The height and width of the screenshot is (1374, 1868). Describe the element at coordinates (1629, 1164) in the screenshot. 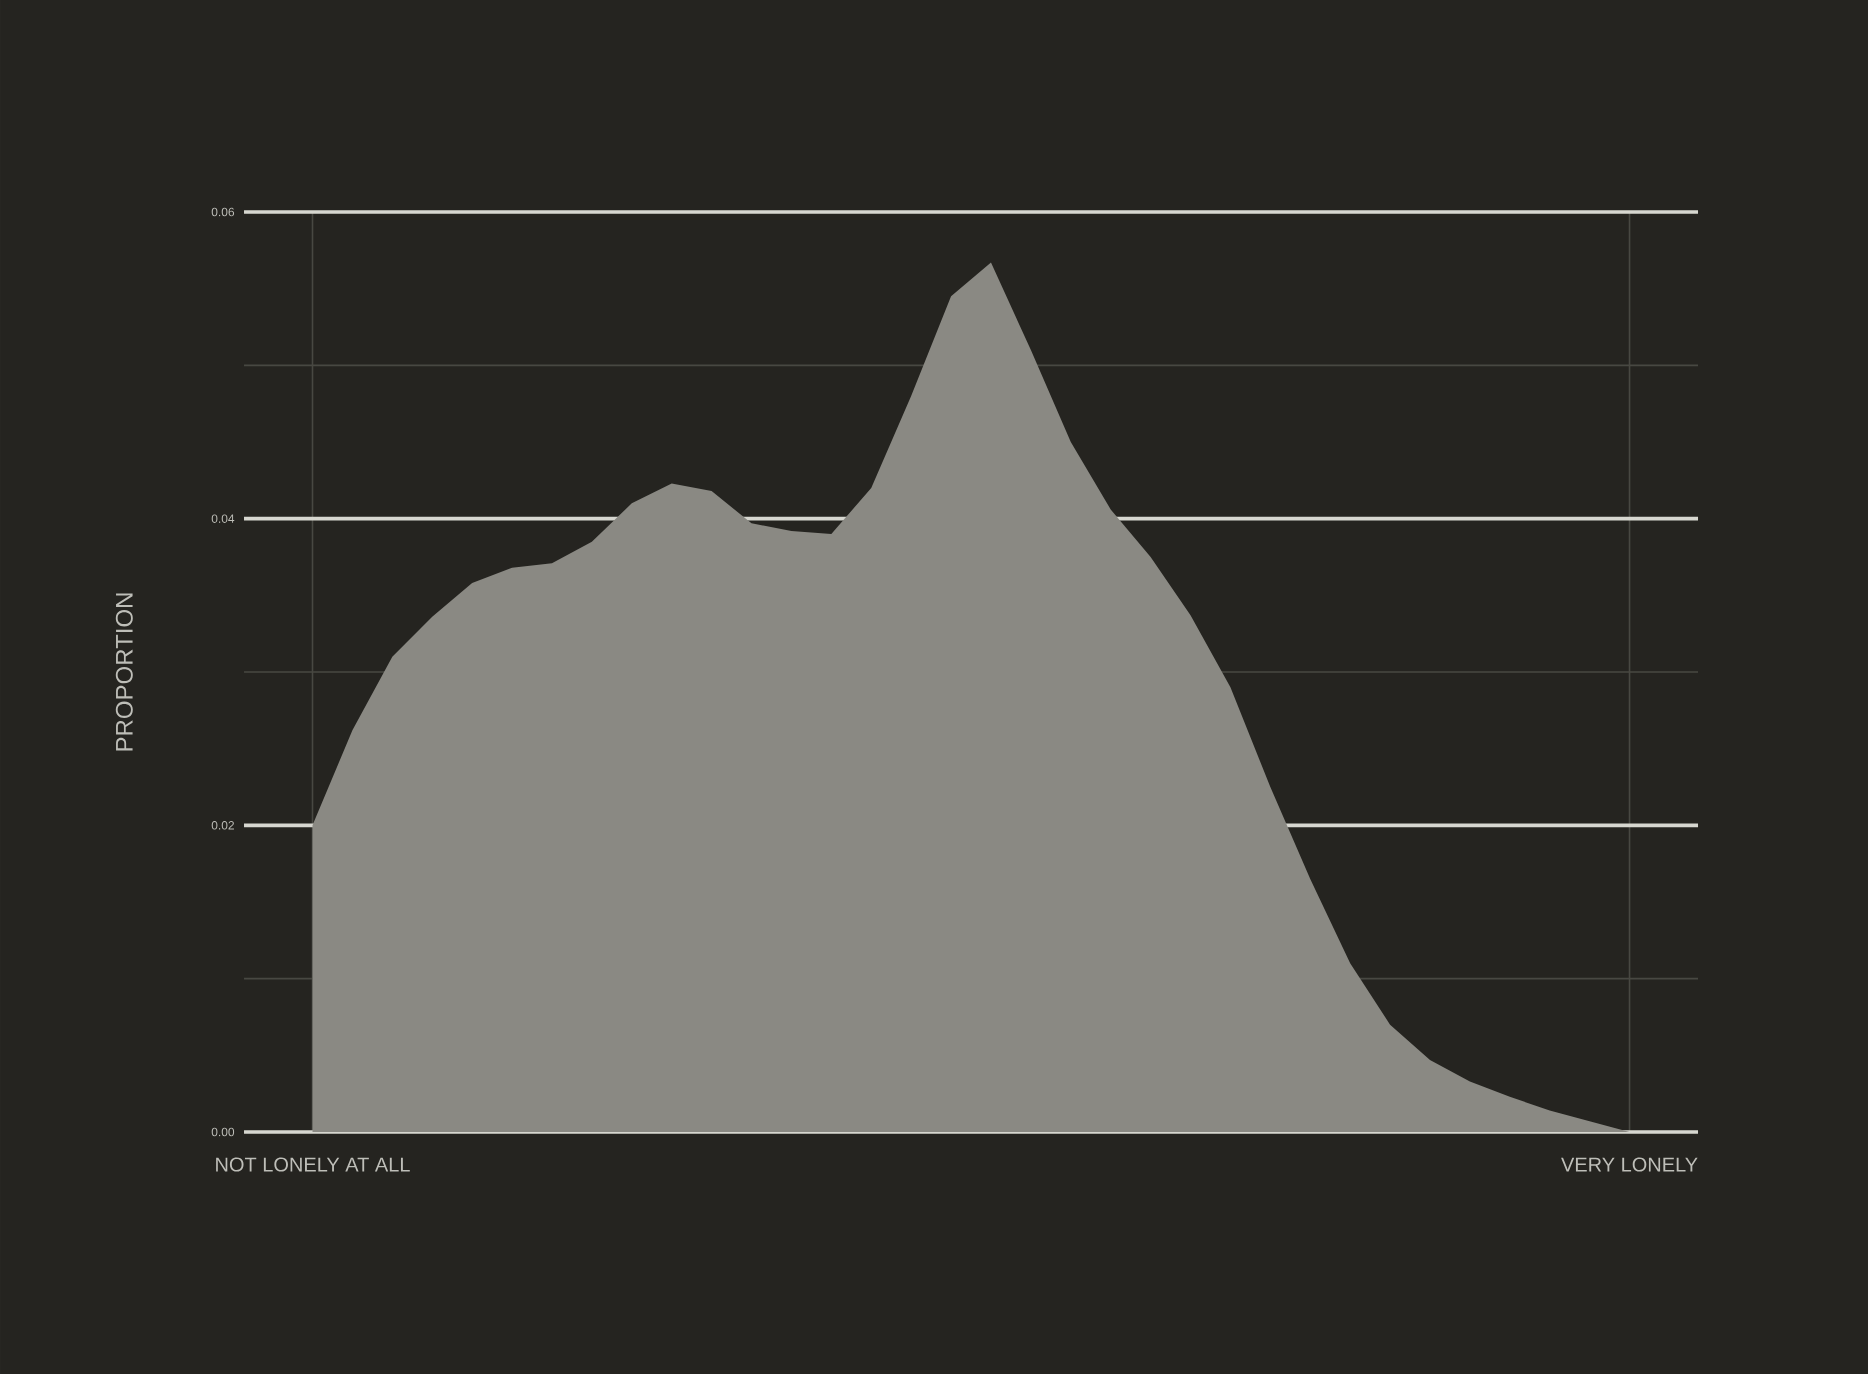

I see `x-tick-label: VERY LONELY` at that location.